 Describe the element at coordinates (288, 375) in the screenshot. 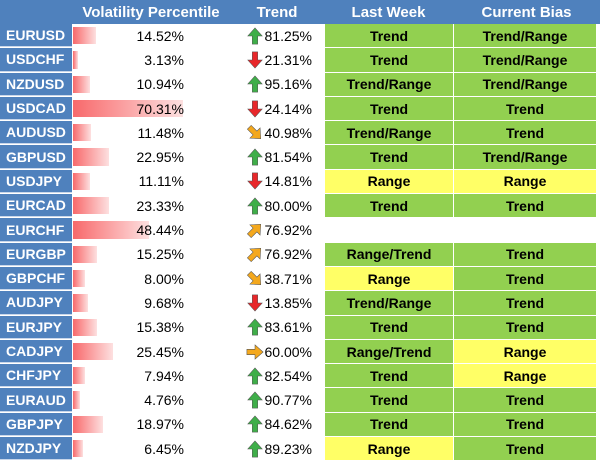

I see `trend-value: 82.54%` at that location.